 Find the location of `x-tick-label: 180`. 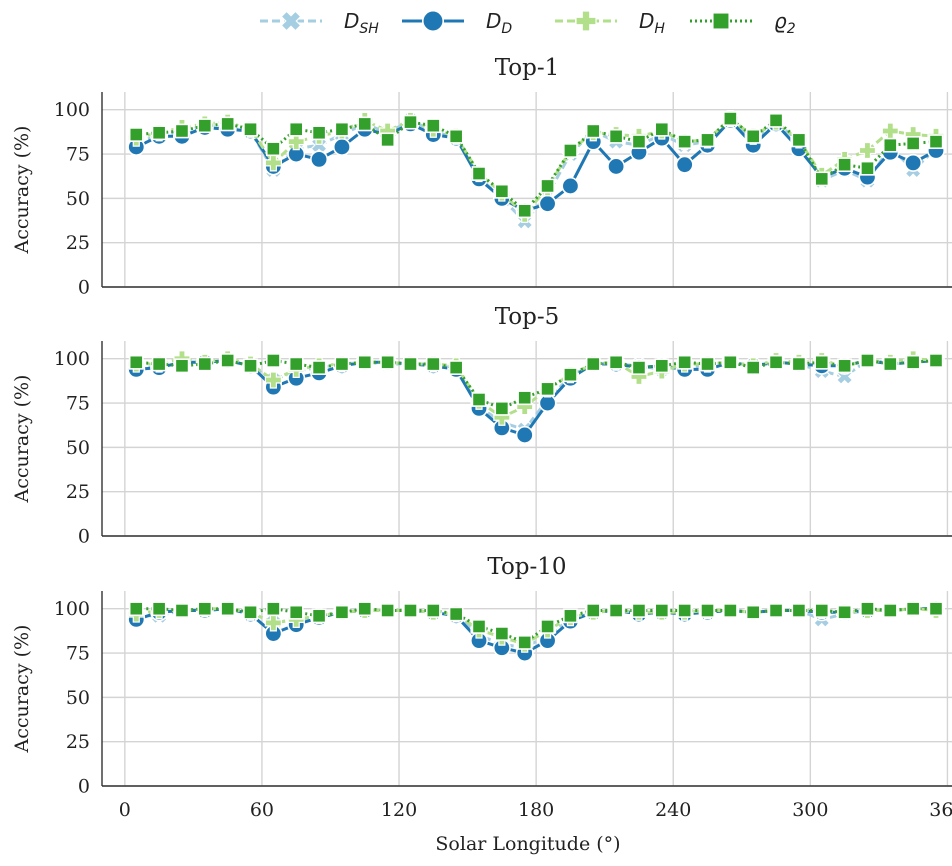

x-tick-label: 180 is located at coordinates (536, 810).